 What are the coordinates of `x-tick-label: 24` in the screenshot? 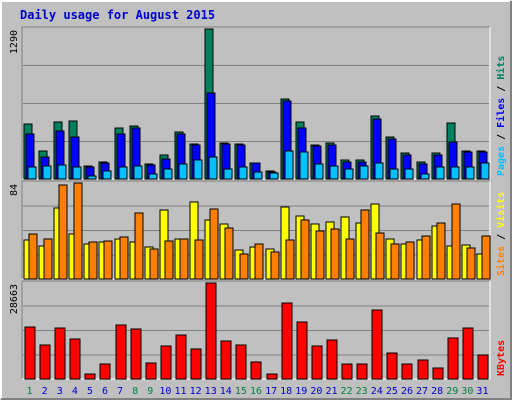 It's located at (377, 391).